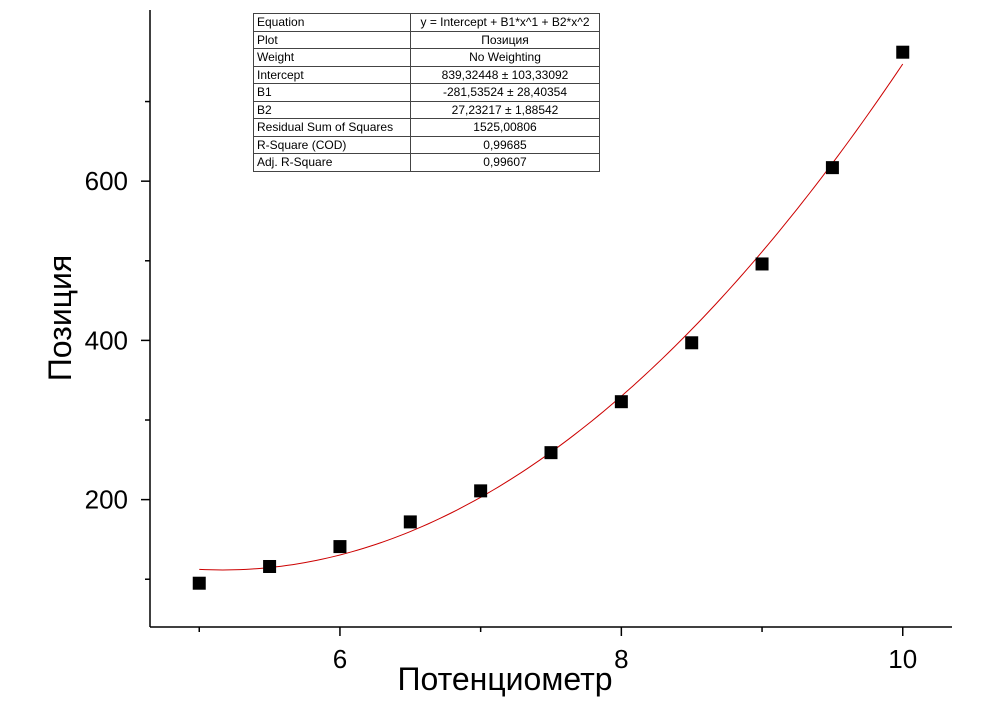  What do you see at coordinates (332, 109) in the screenshot?
I see `fit-table-key: B2` at bounding box center [332, 109].